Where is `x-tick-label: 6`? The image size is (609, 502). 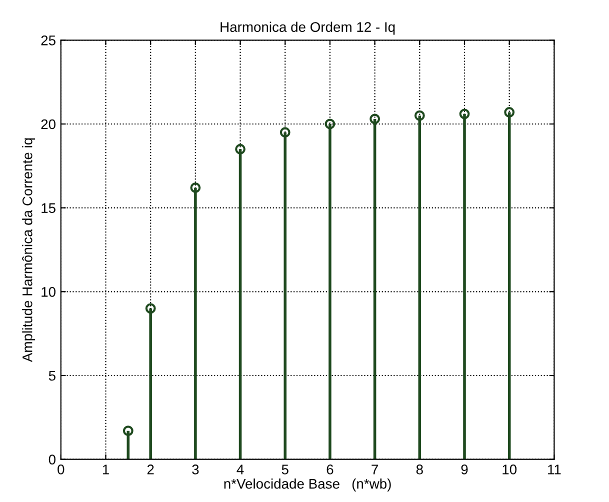 x-tick-label: 6 is located at coordinates (330, 469).